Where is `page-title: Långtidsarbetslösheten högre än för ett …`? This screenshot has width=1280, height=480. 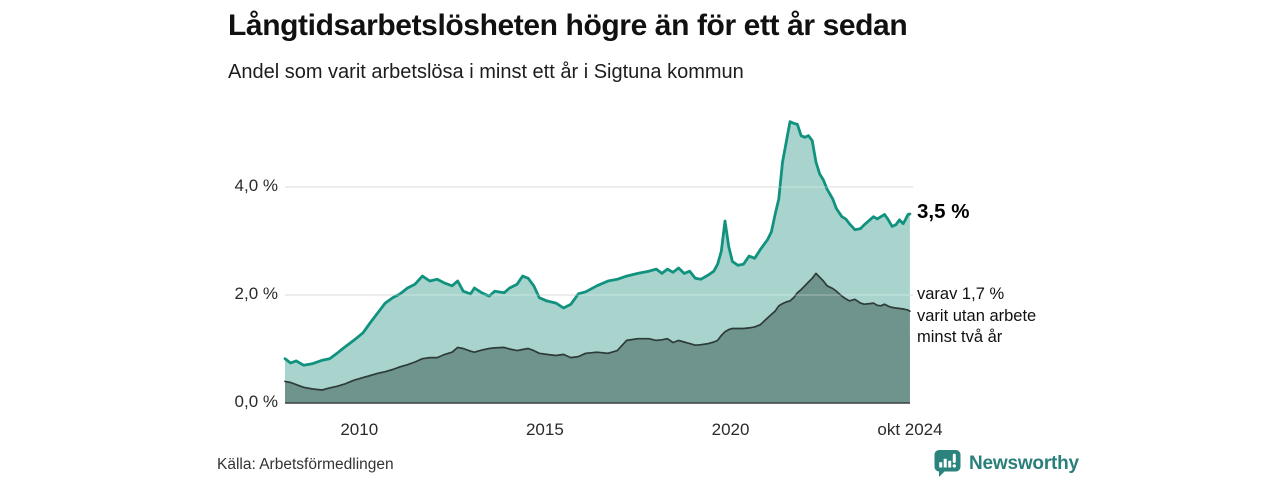 page-title: Långtidsarbetslösheten högre än för ett … is located at coordinates (568, 25).